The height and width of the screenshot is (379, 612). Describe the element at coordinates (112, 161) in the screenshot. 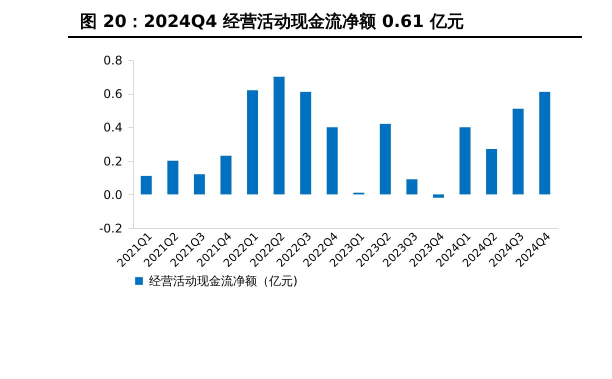

I see `y-tick-label: 0.2` at that location.